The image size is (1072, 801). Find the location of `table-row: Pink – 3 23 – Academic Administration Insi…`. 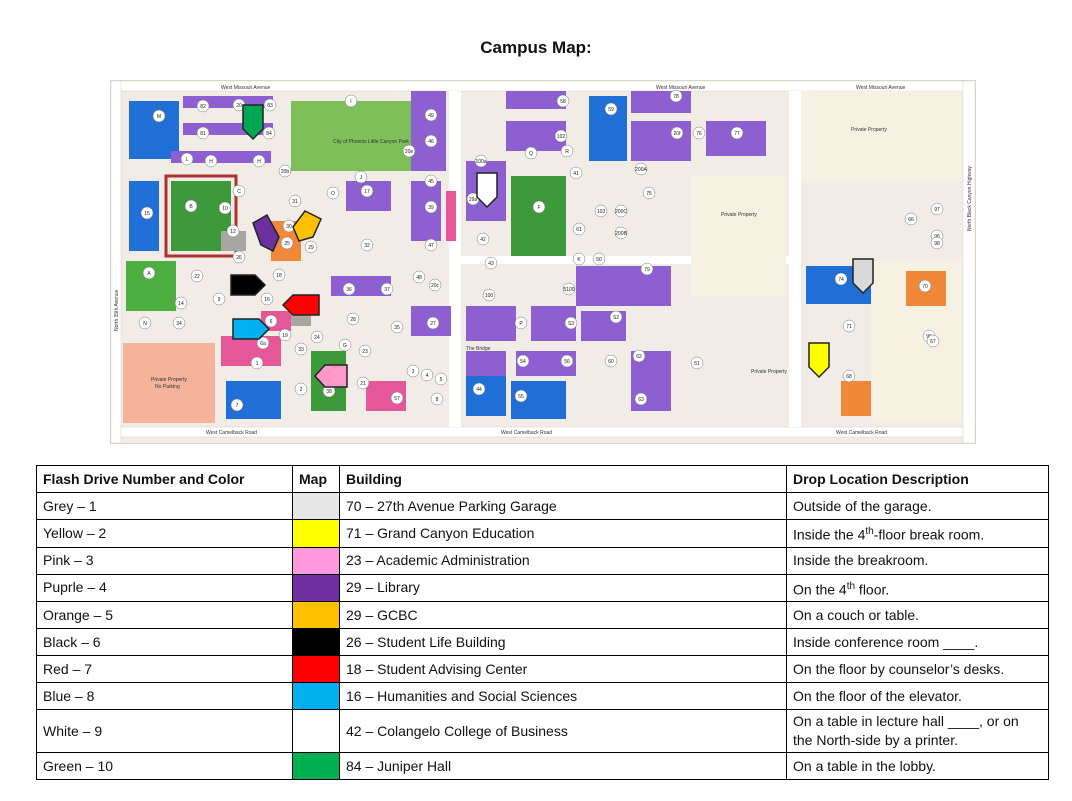

table-row: Pink – 3 23 – Academic Administration Insi… is located at coordinates (542, 560).